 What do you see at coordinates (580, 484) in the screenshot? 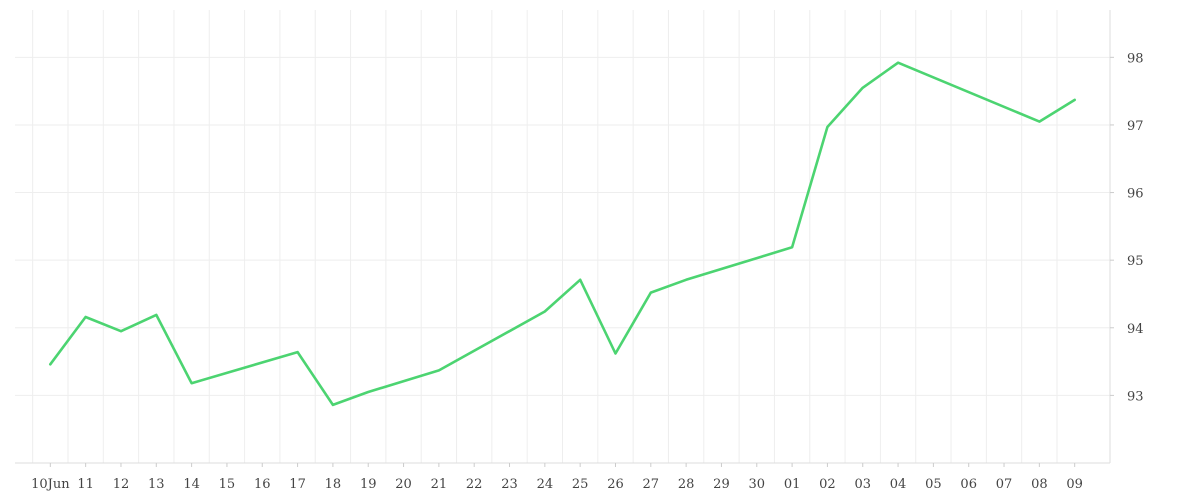
I see `x-tick-label: 25` at bounding box center [580, 484].